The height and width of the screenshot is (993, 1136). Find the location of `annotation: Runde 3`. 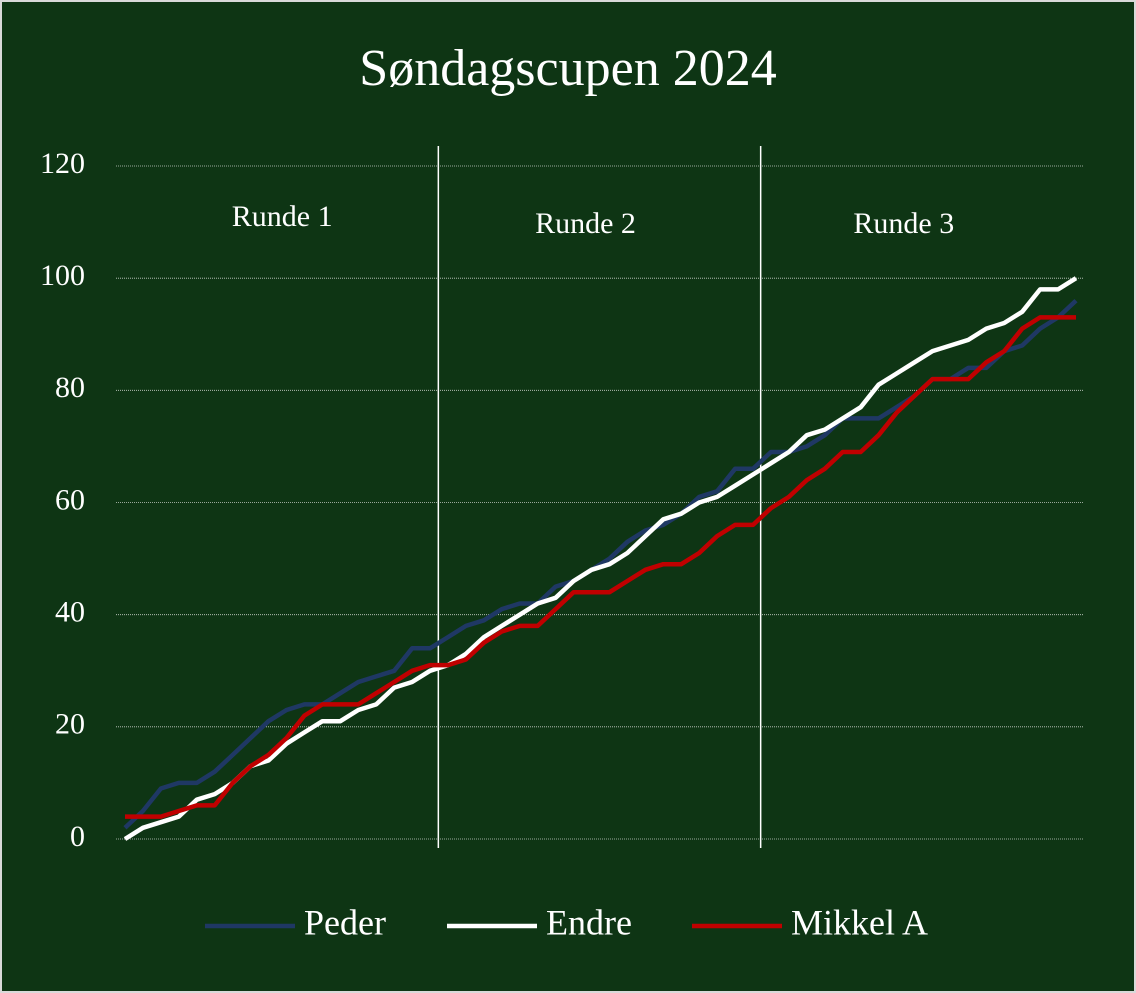

annotation: Runde 3 is located at coordinates (903, 223).